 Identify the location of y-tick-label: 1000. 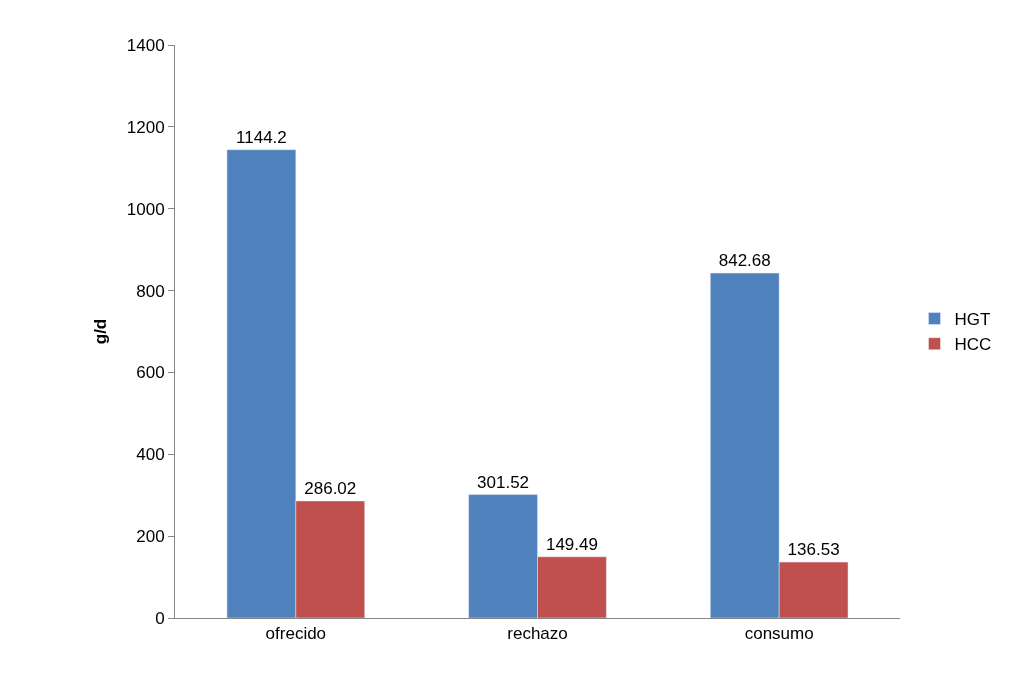
(145, 209).